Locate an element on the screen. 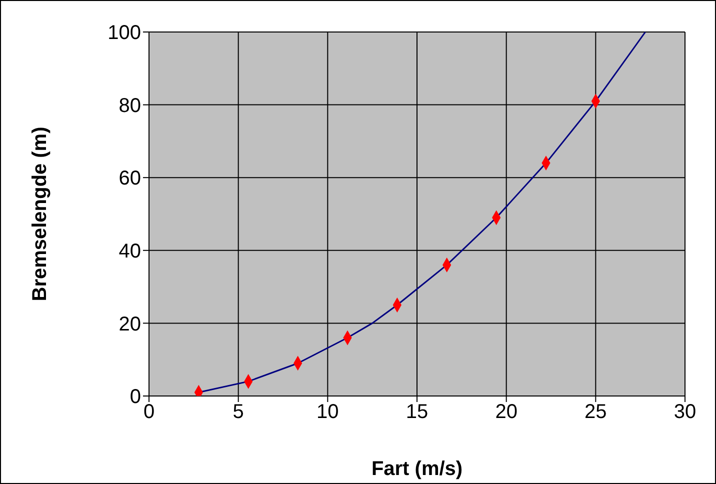 This screenshot has height=484, width=716. x-tick-label: 30 is located at coordinates (685, 412).